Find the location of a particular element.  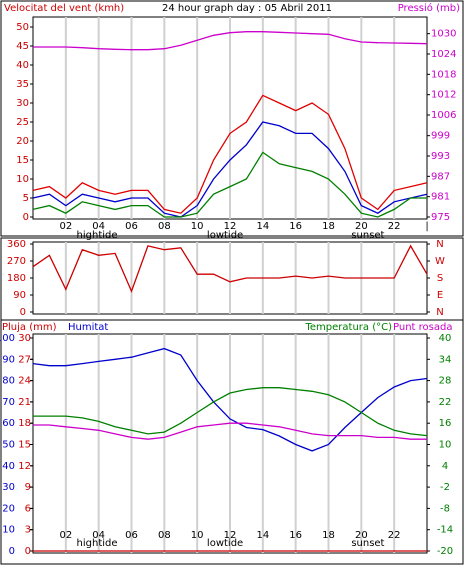

y-tick-label: 18 is located at coordinates (24, 423).